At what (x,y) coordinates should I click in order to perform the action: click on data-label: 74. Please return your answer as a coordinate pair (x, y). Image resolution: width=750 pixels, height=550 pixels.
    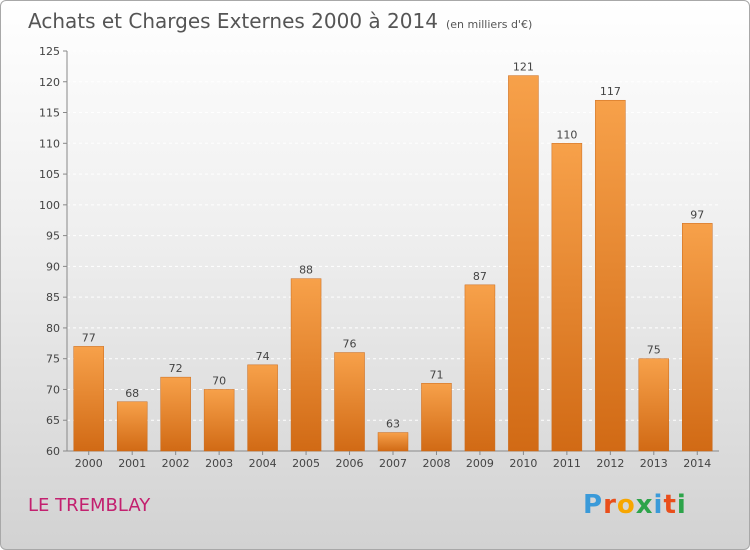
    Looking at the image, I should click on (263, 356).